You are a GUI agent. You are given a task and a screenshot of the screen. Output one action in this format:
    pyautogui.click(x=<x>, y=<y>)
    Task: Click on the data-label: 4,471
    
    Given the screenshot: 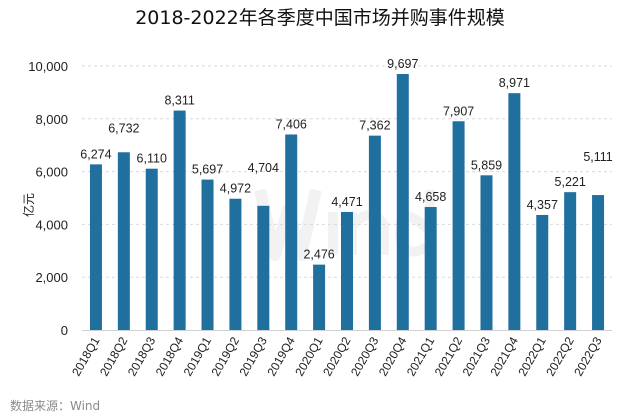 What is the action you would take?
    pyautogui.click(x=346, y=202)
    